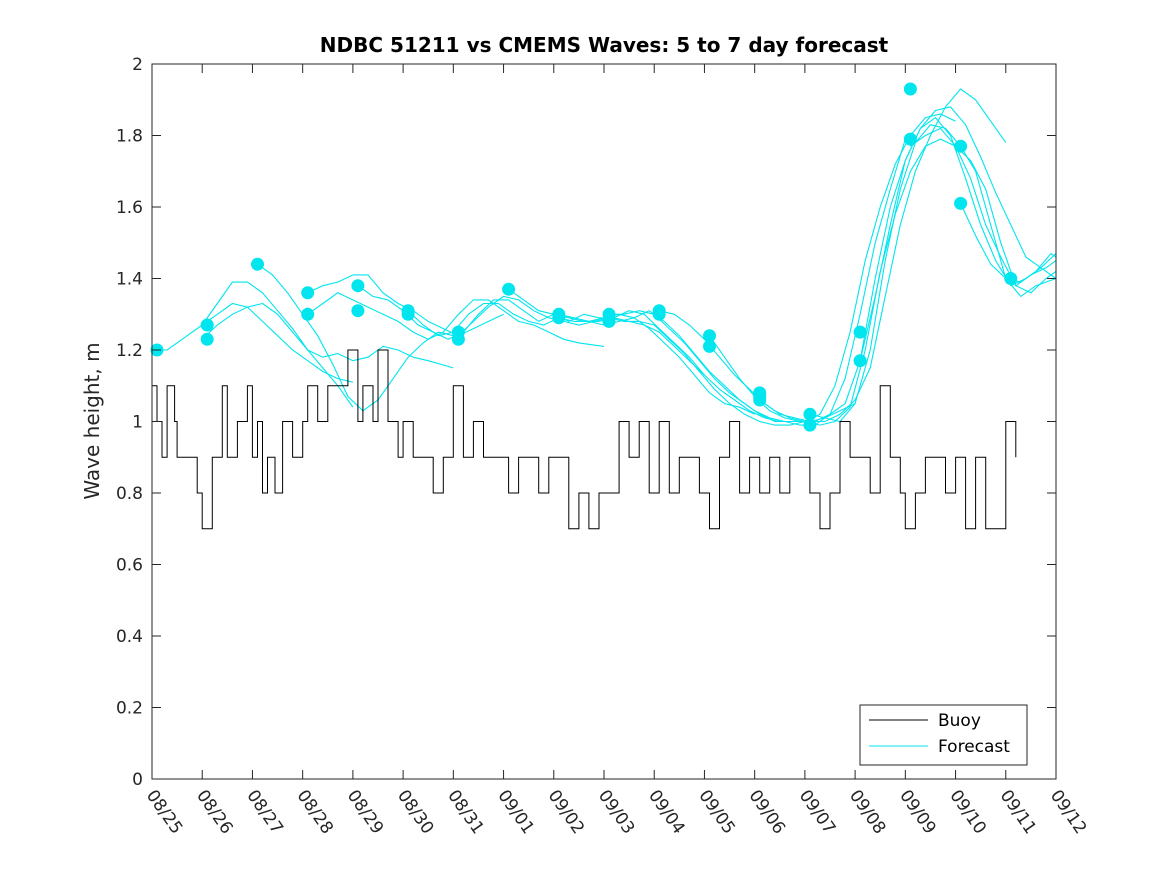  I want to click on y-tick-label-4: 0.8, so click(129, 494).